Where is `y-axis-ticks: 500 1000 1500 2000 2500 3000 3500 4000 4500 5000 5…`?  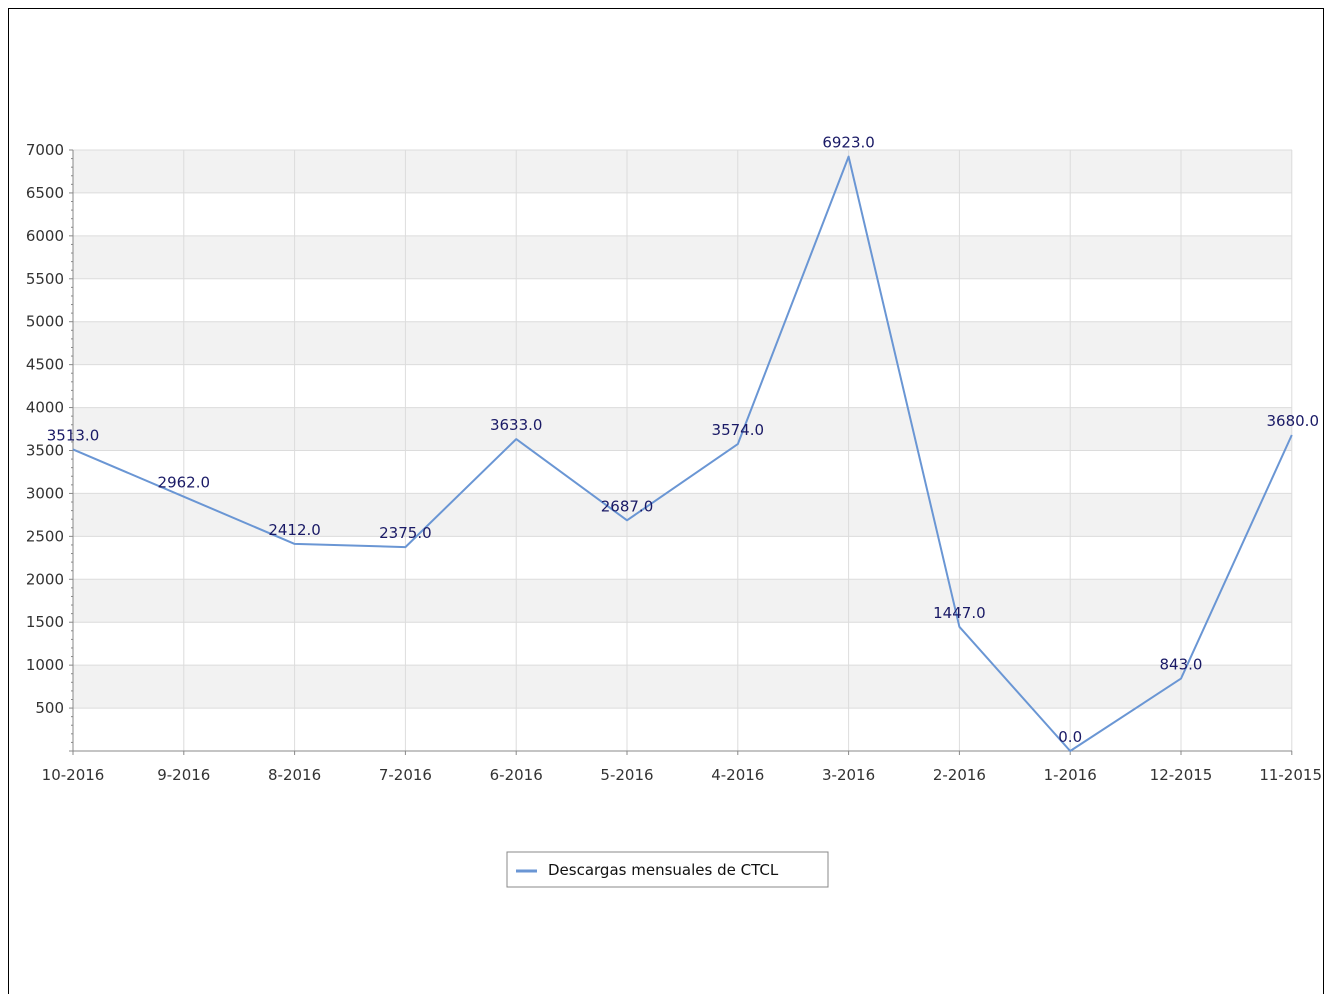
y-axis-ticks: 500 1000 1500 2000 2500 3000 3500 4000 4500 5000 5… is located at coordinates (45, 429).